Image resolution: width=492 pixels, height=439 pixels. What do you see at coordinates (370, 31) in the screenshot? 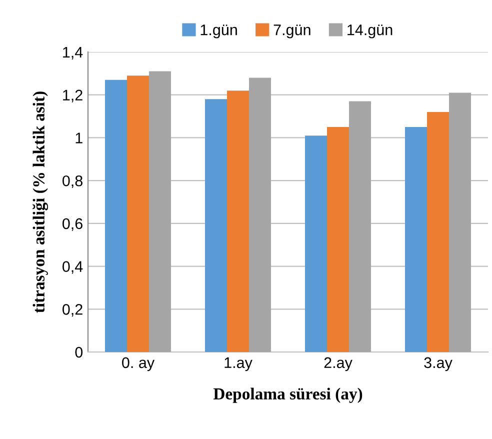
I see `legend-label: 14.gün` at bounding box center [370, 31].